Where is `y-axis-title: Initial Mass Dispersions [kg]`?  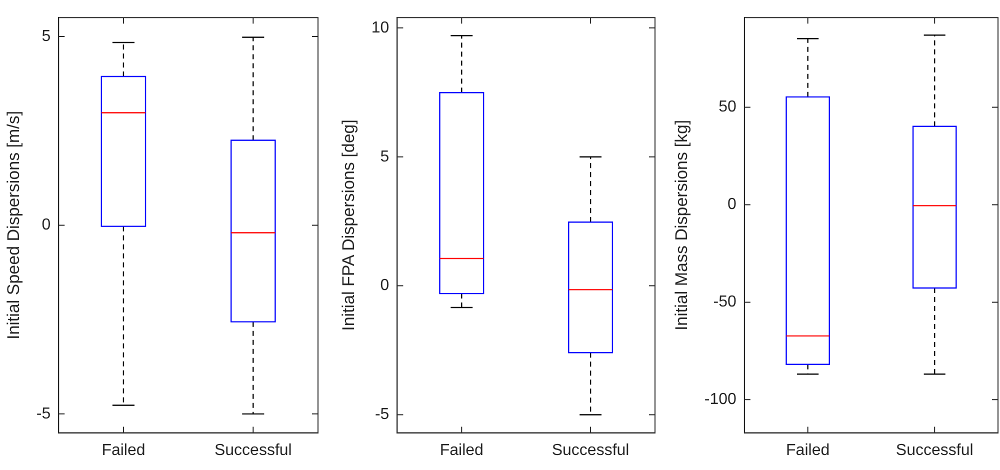 y-axis-title: Initial Mass Dispersions [kg] is located at coordinates (681, 225).